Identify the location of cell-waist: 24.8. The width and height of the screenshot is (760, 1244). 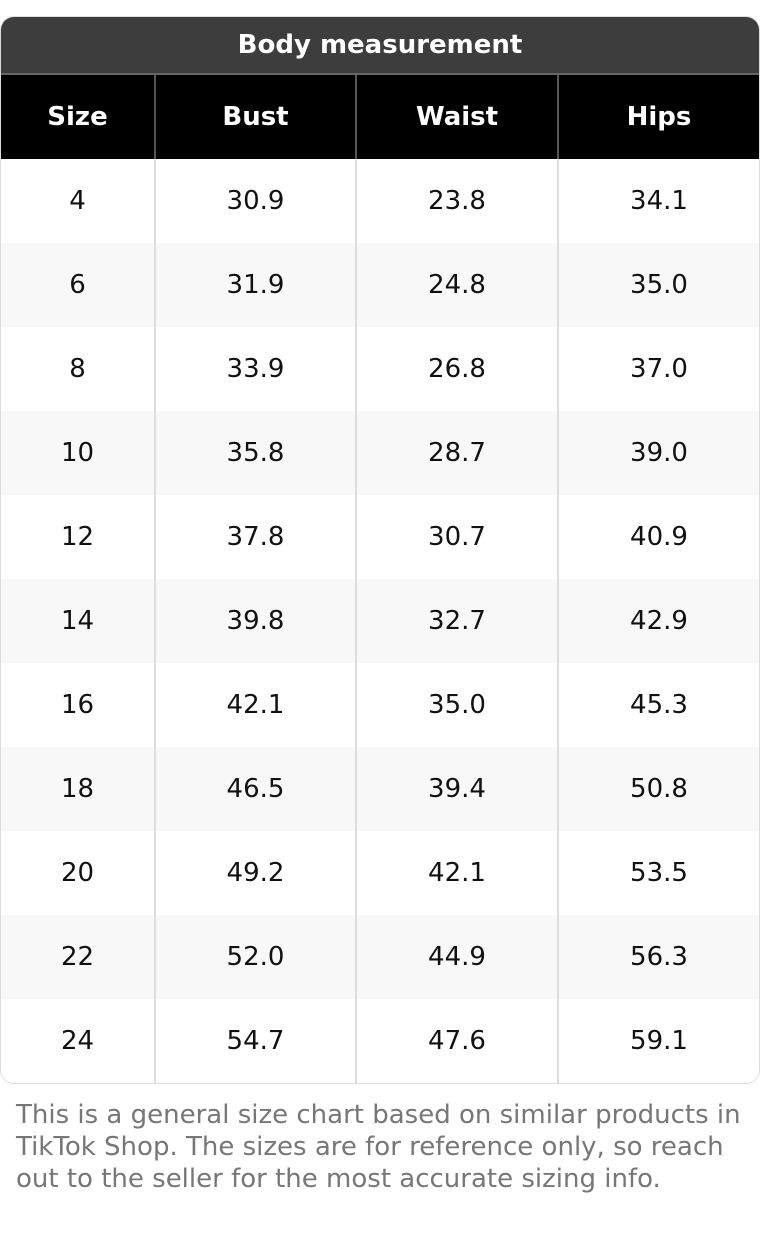
(456, 285).